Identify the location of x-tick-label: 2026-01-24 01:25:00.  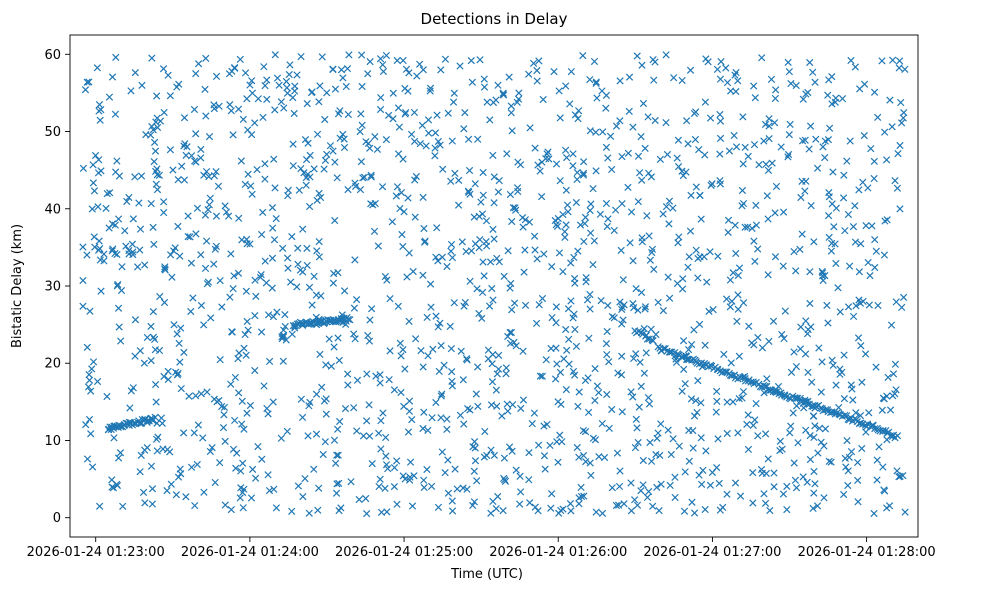
(404, 552).